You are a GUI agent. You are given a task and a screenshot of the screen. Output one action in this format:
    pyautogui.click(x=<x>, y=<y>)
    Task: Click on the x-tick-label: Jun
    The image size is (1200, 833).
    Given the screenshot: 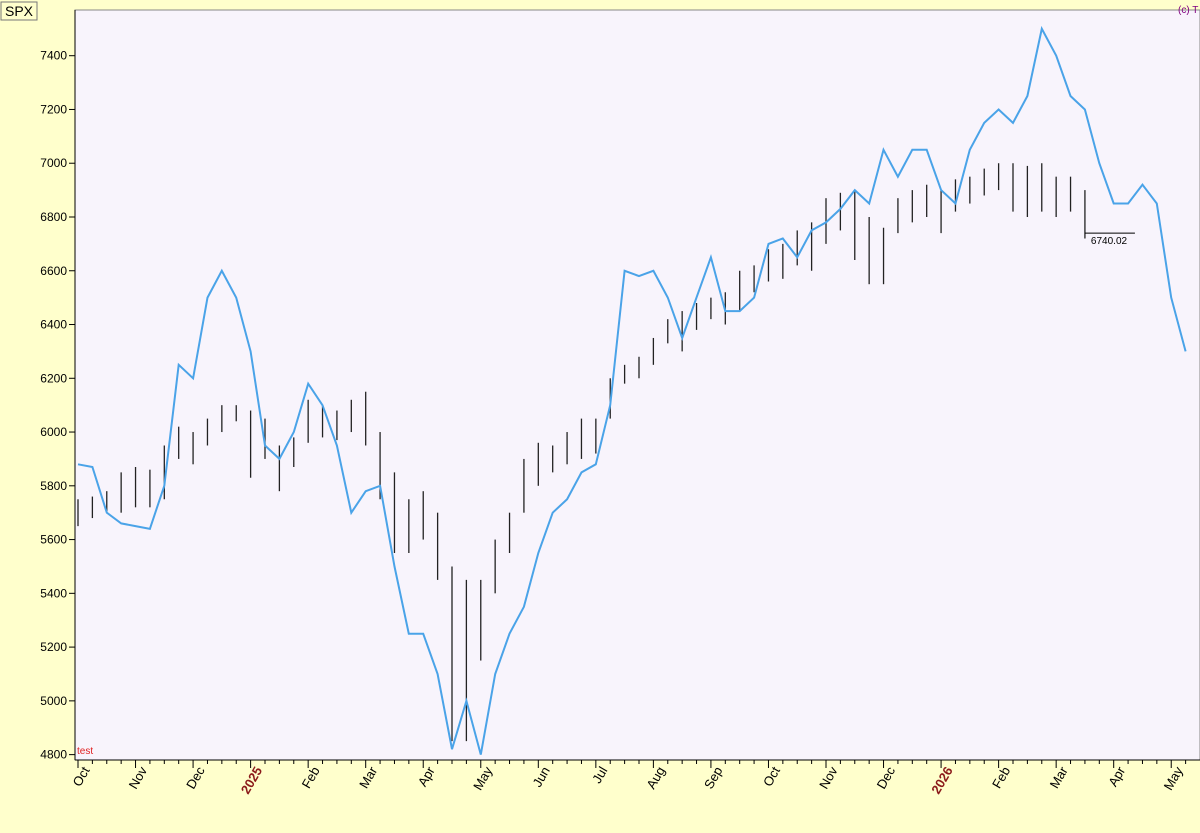 What is the action you would take?
    pyautogui.click(x=540, y=777)
    